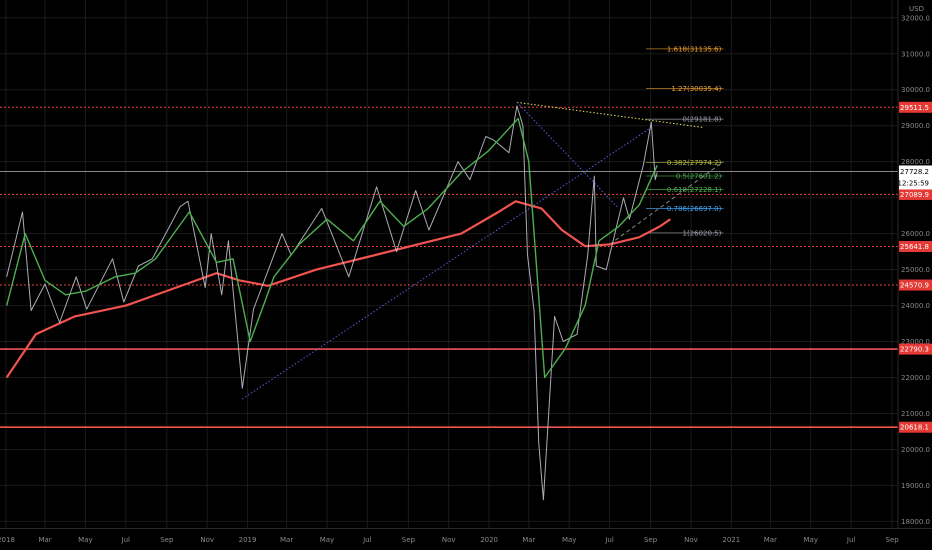  Describe the element at coordinates (915, 522) in the screenshot. I see `y-tick-label: 18000.0` at that location.